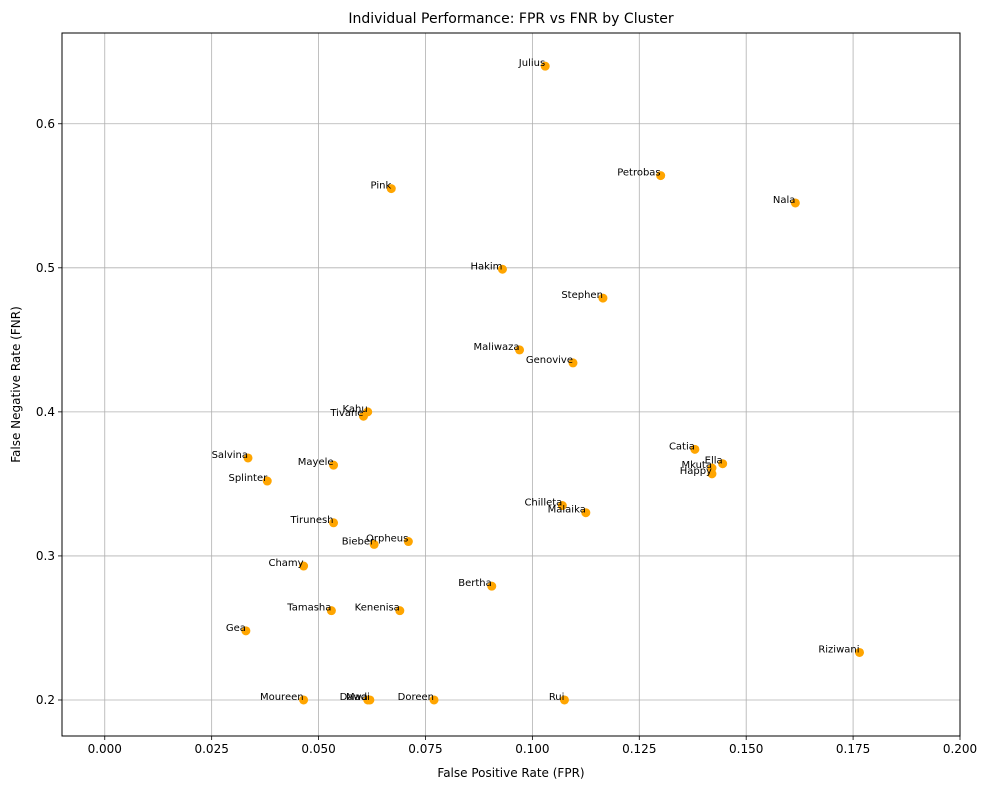 This screenshot has width=989, height=790. I want to click on point-label: Dawa, so click(354, 697).